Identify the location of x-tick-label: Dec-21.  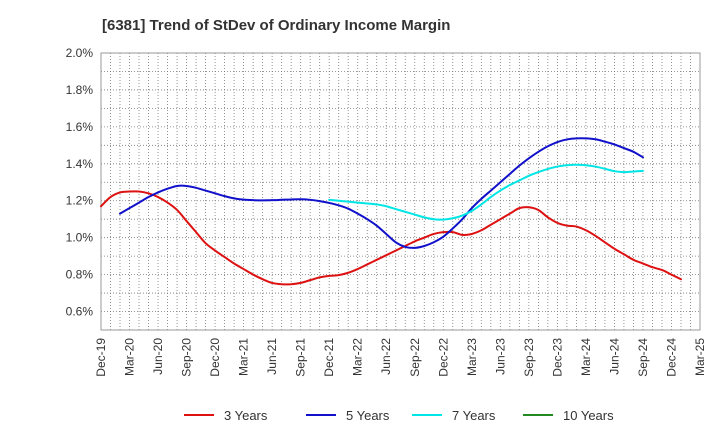
(329, 357).